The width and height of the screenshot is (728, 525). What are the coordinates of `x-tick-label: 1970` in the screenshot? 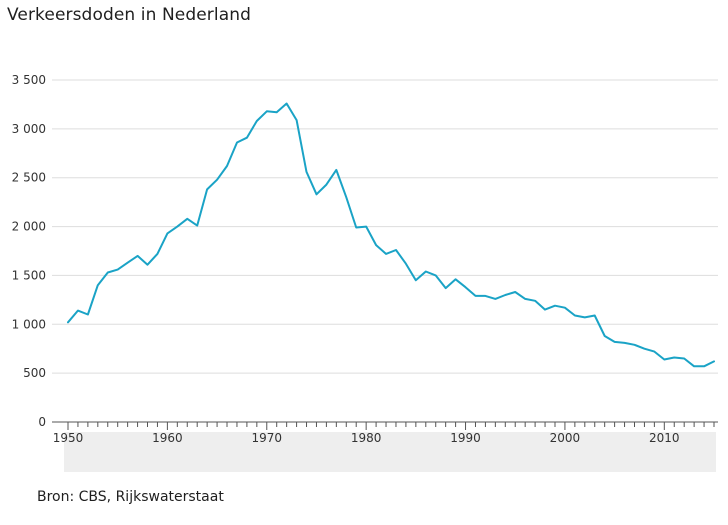 It's located at (266, 438).